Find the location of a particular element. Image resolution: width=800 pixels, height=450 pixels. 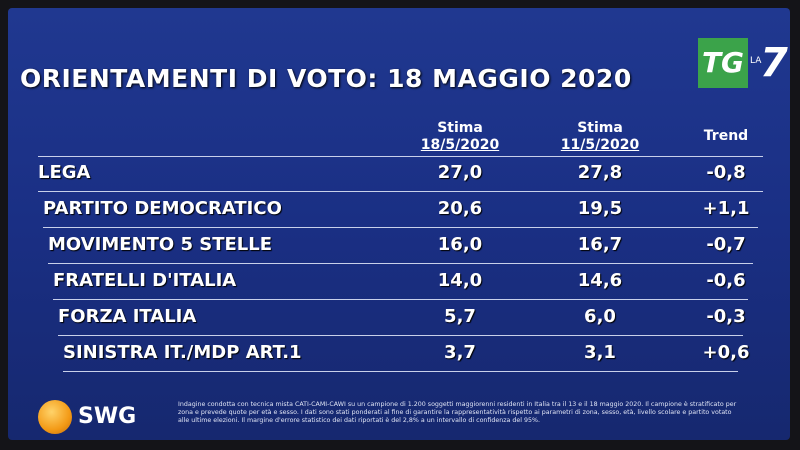

cell-value: 16,0 is located at coordinates (460, 244).